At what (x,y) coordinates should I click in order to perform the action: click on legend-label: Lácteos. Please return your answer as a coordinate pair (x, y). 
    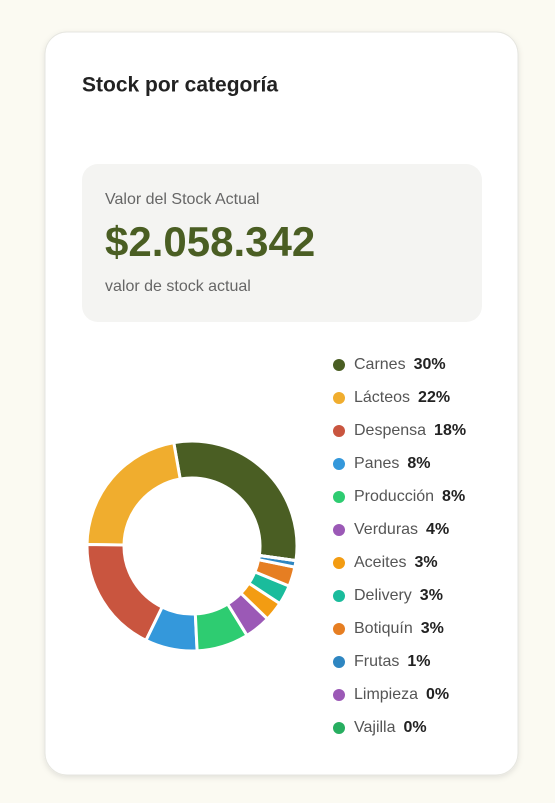
    Looking at the image, I should click on (382, 397).